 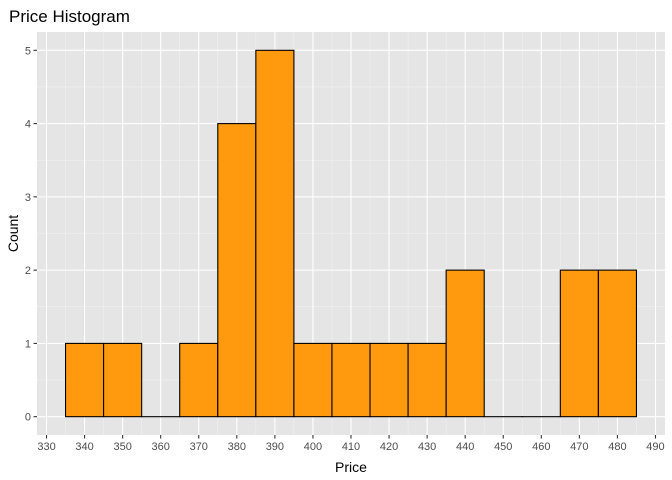 What do you see at coordinates (389, 447) in the screenshot?
I see `x-tick-label: 420` at bounding box center [389, 447].